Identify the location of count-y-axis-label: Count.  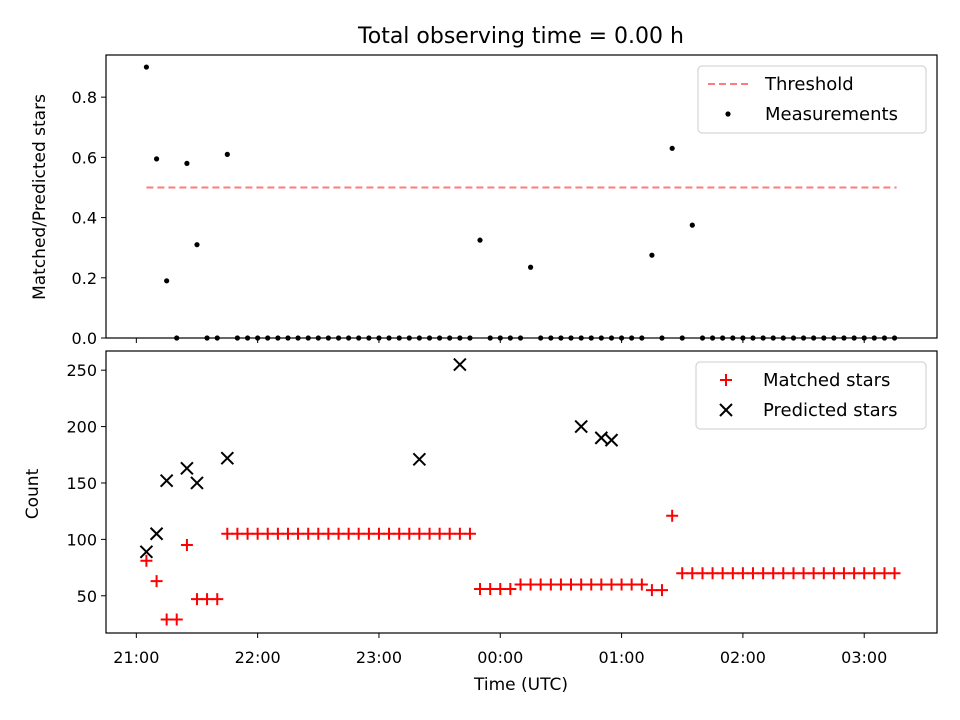
(33, 493).